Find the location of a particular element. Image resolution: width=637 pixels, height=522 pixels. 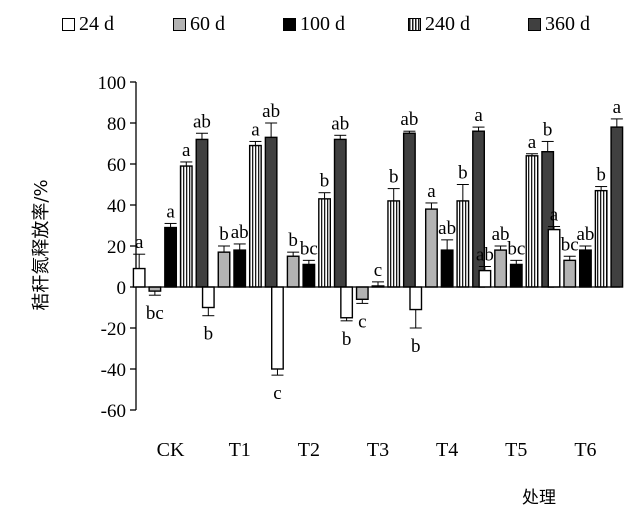

legend-label: 360 d is located at coordinates (567, 24).